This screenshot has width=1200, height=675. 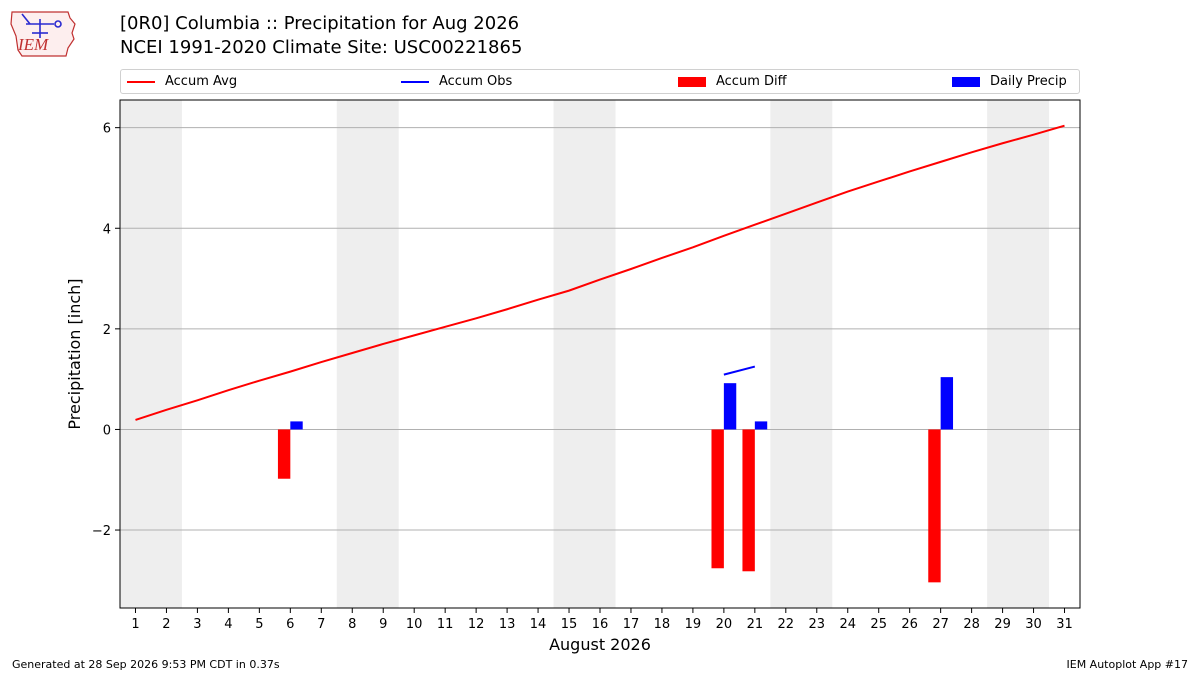 I want to click on x-tick-label: 30, so click(x=1033, y=624).